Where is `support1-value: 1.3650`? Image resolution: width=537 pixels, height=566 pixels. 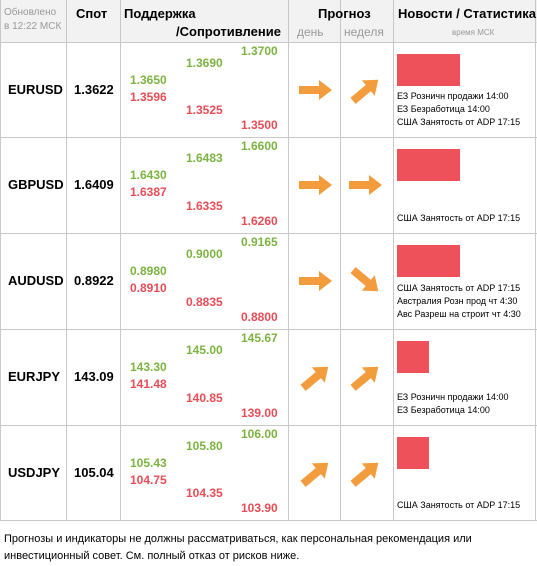 support1-value: 1.3650 is located at coordinates (148, 79).